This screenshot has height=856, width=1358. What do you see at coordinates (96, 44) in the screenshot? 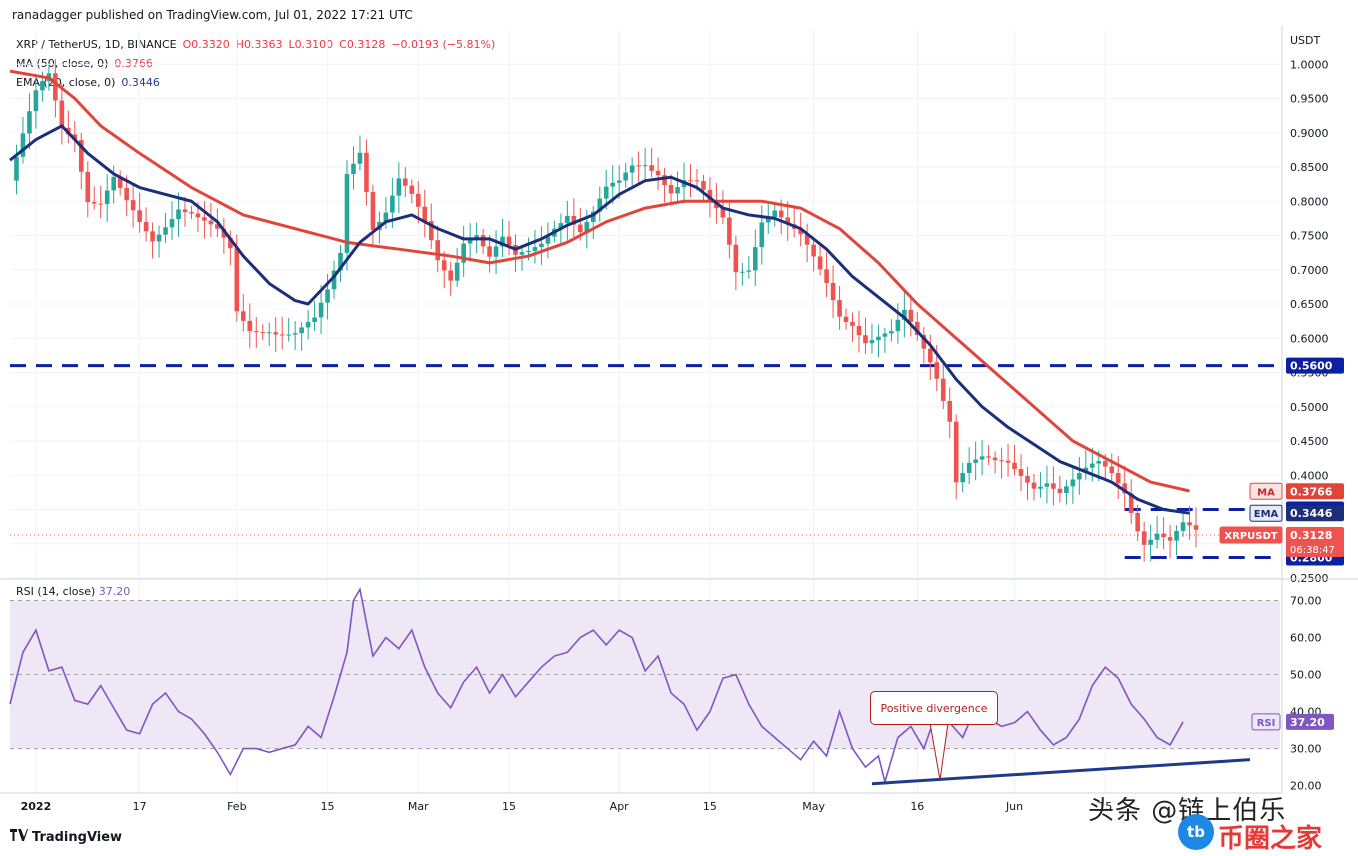
I see `symbol-name: XRP / TetherUS, 1D, BINANCE` at bounding box center [96, 44].